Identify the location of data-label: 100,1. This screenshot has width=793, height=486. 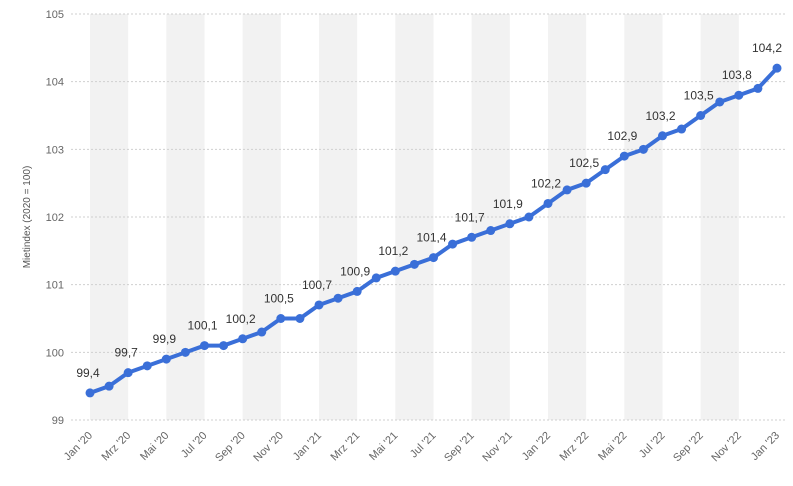
(202, 326).